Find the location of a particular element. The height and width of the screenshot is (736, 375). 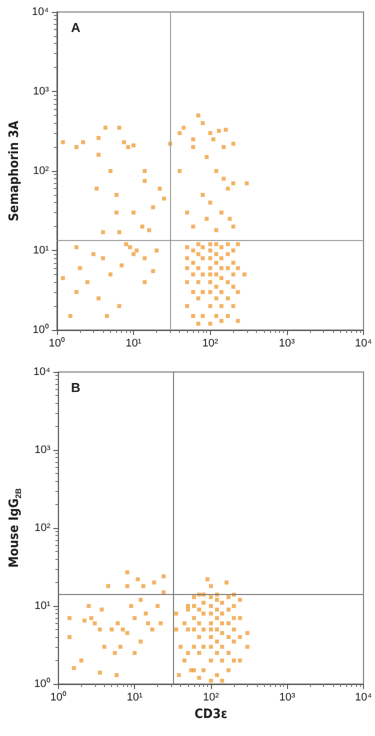

text: B is located at coordinates (75, 387).